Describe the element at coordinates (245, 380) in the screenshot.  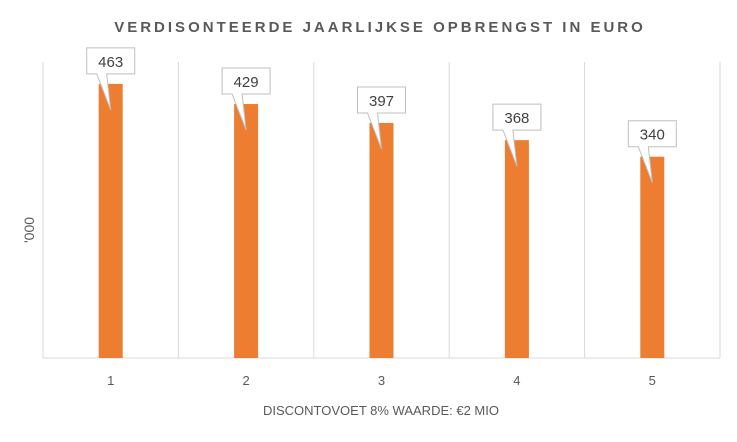
I see `x-tick-label: 2` at that location.